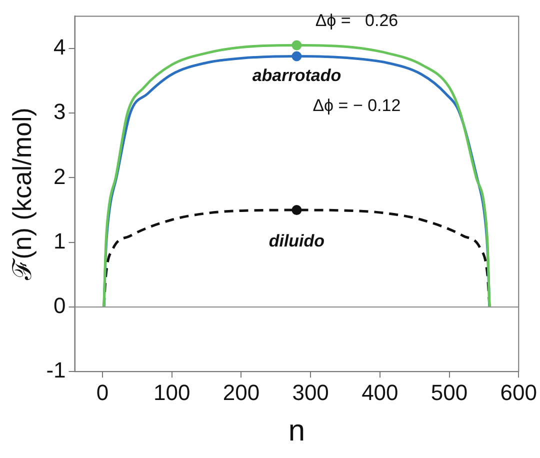  What do you see at coordinates (356, 105) in the screenshot?
I see `series-label: Δϕ = − 0.12` at bounding box center [356, 105].